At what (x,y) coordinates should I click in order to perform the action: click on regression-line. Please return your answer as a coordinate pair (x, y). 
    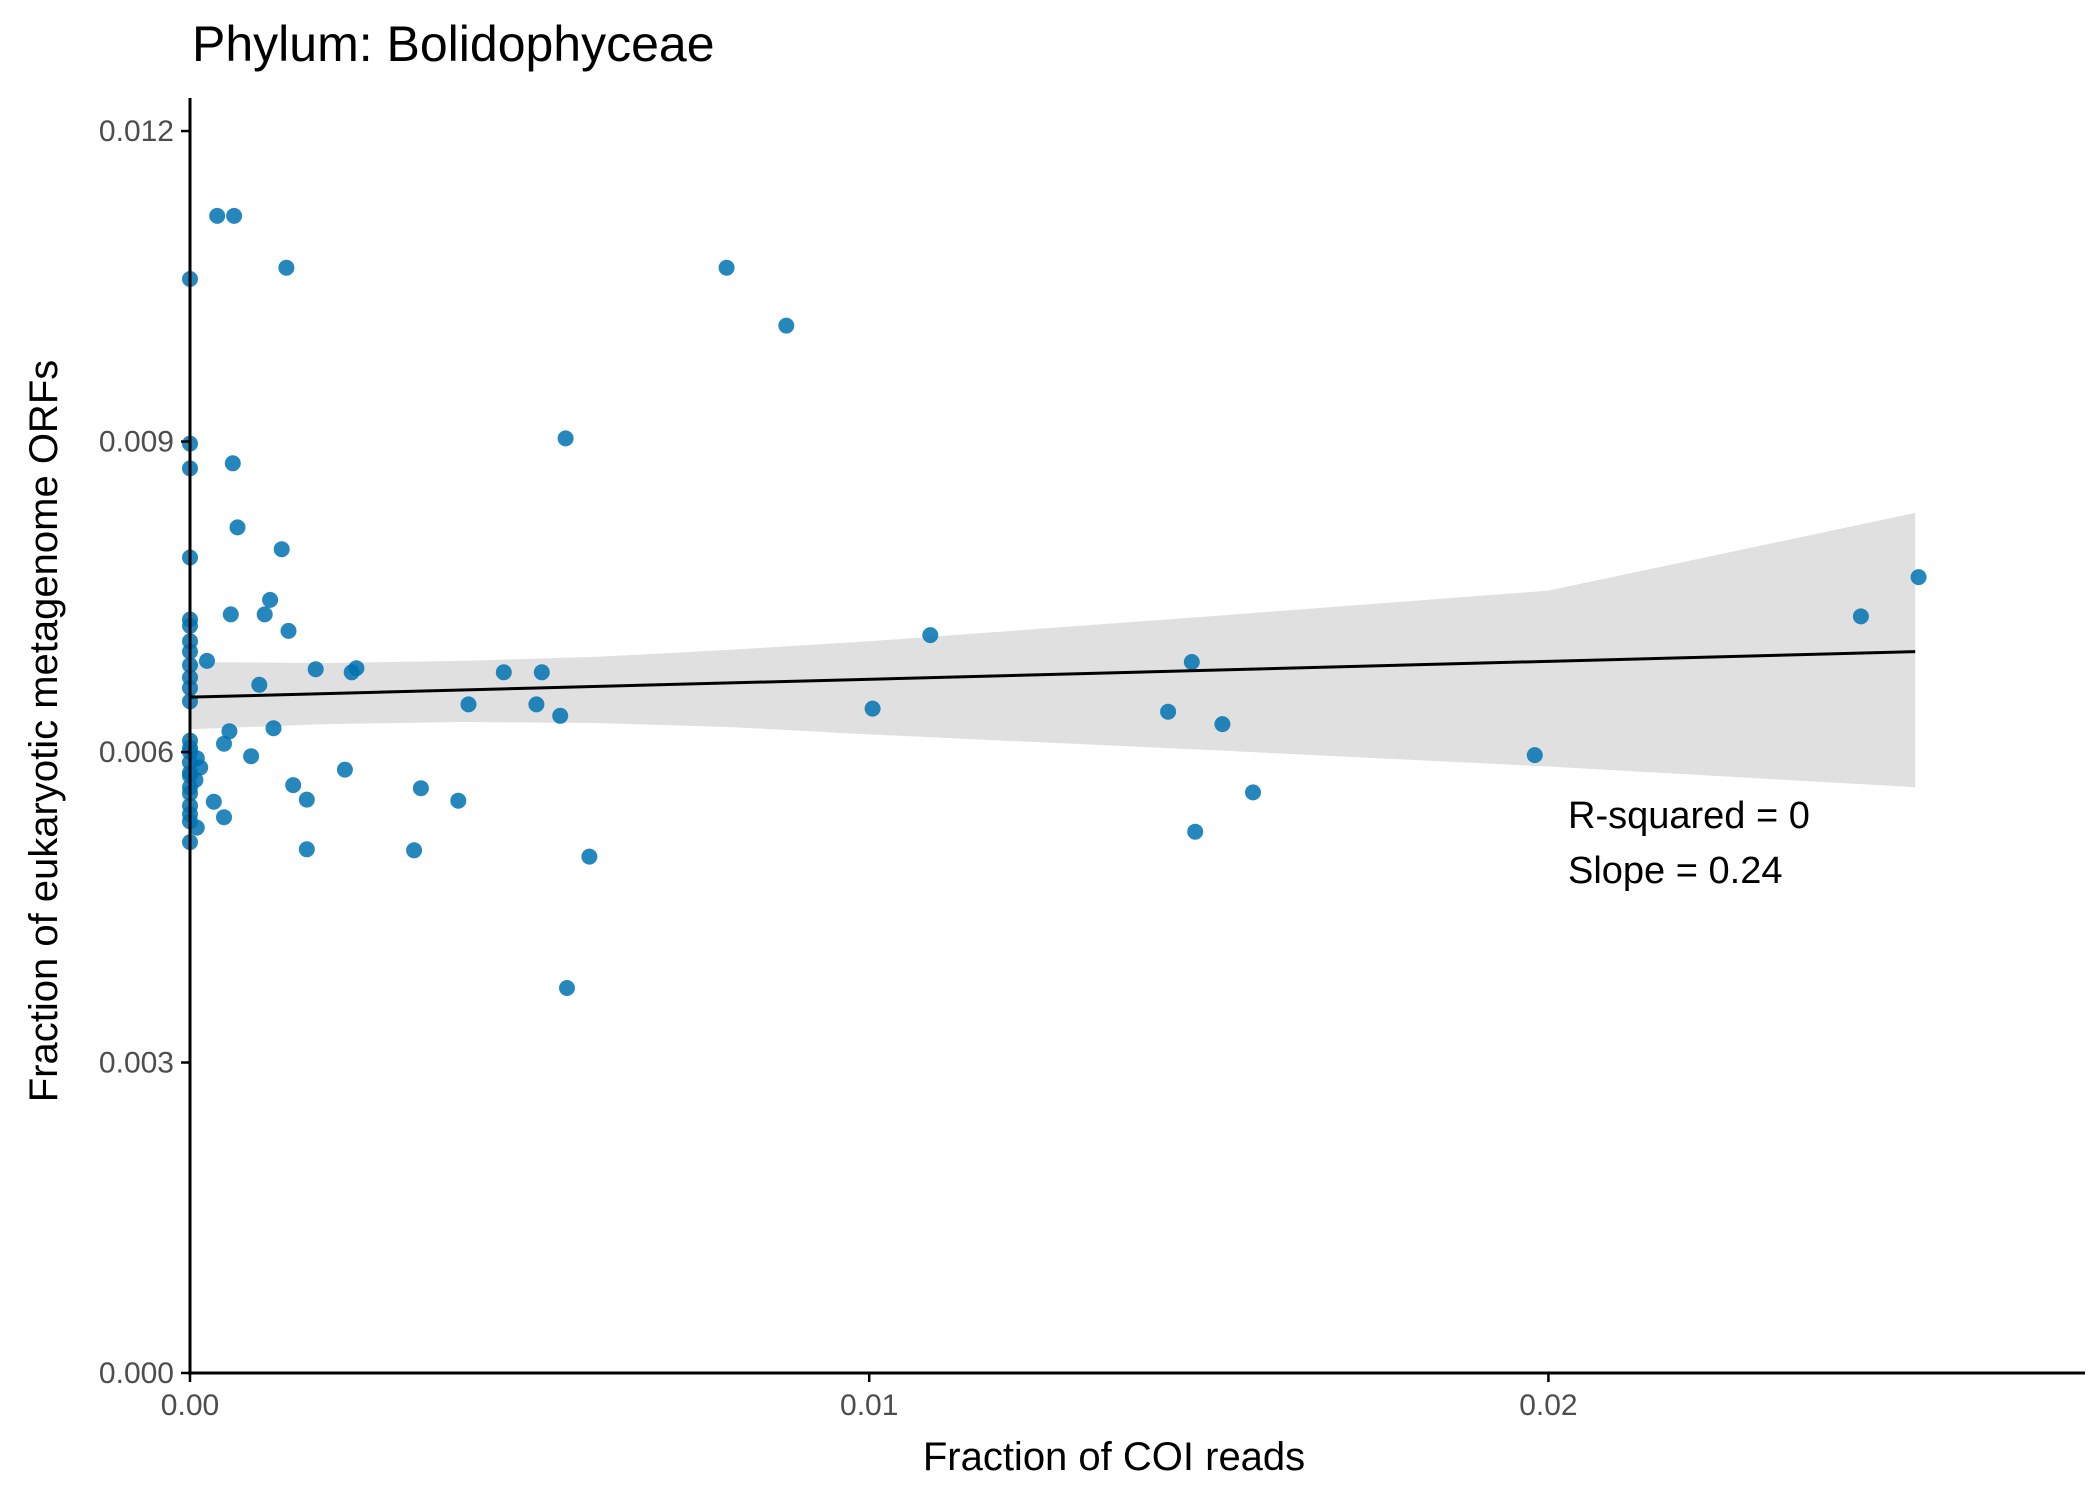
    Looking at the image, I should click on (1052, 674).